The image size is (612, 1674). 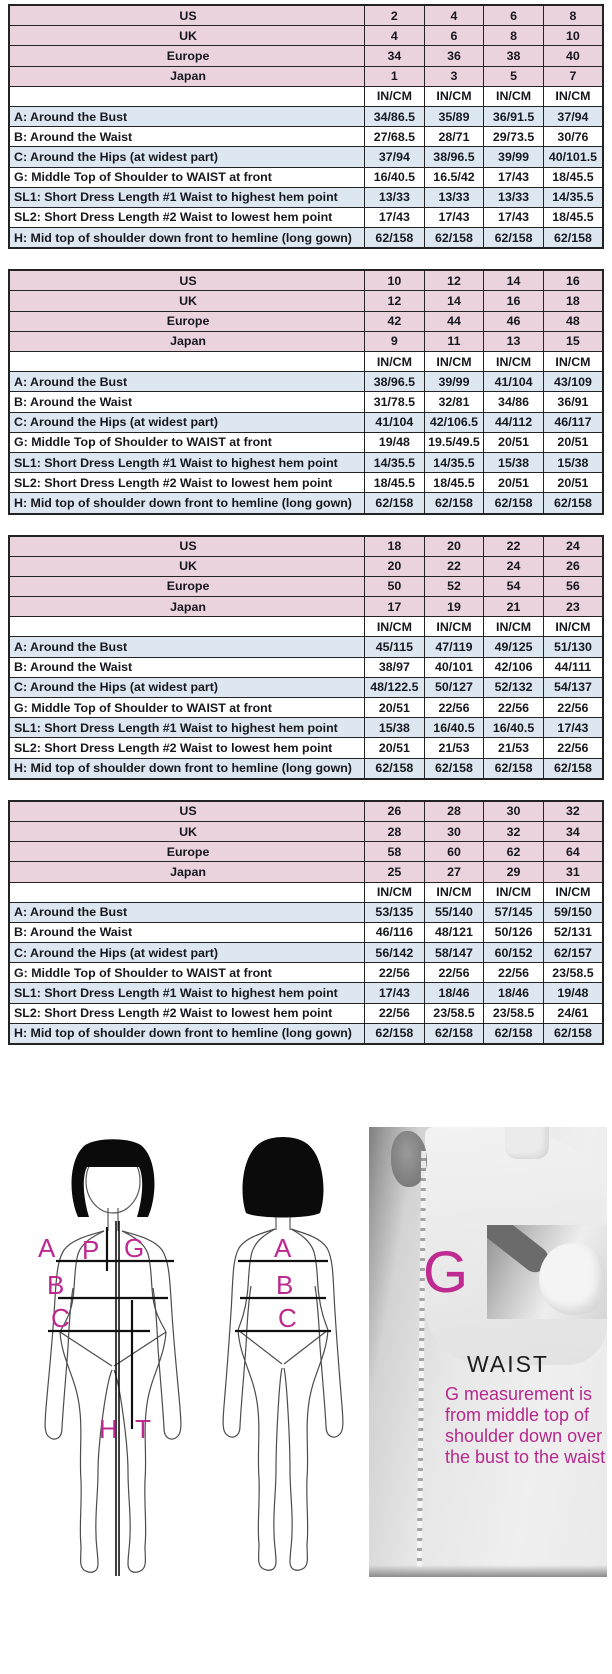 What do you see at coordinates (454, 647) in the screenshot?
I see `measurement-value: 47/119` at bounding box center [454, 647].